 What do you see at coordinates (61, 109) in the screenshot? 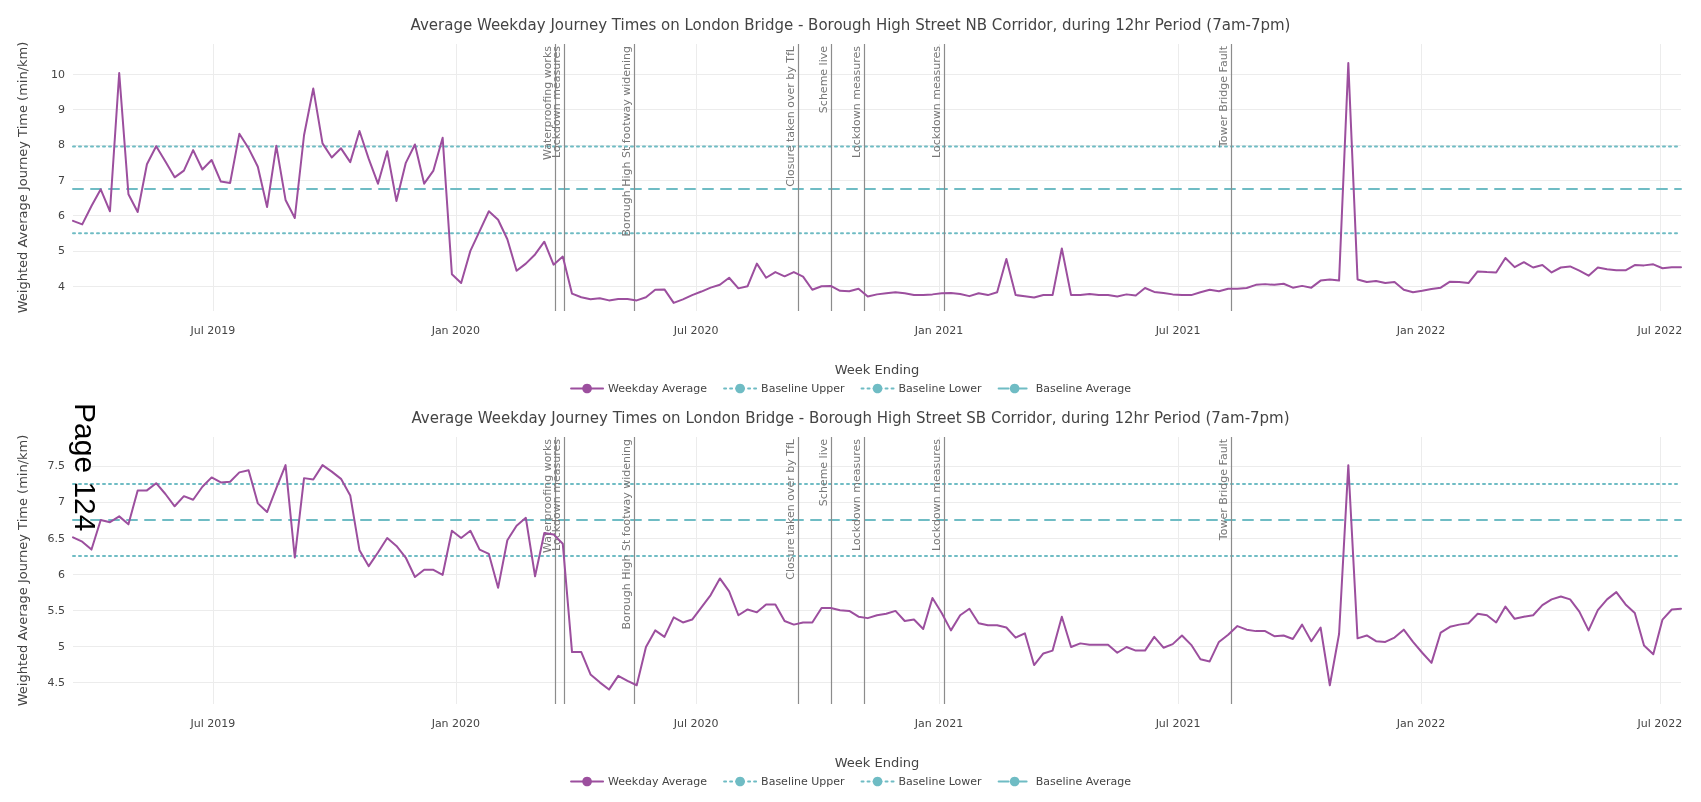
I see `y-tick-label: 9` at bounding box center [61, 109].